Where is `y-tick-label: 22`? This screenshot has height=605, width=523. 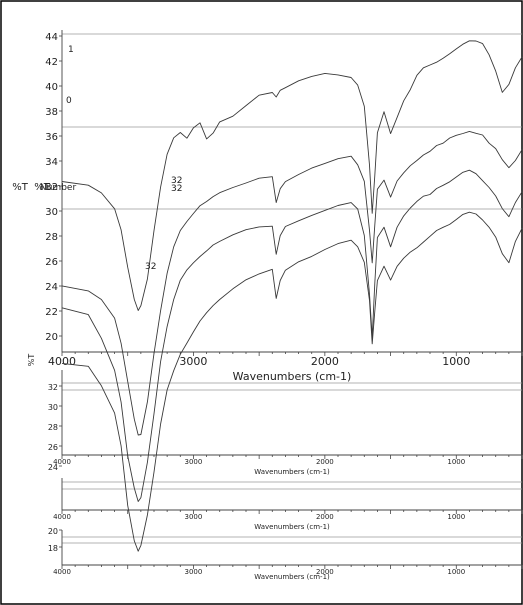
y-tick-label: 22 is located at coordinates (51, 312).